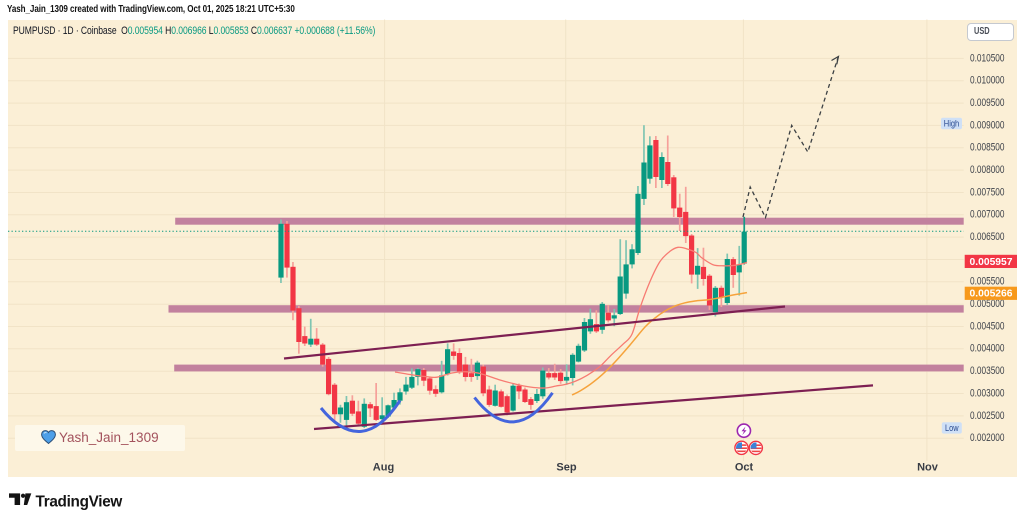 This screenshot has width=1024, height=521. Describe the element at coordinates (991, 294) in the screenshot. I see `svg-text: 0.005266` at that location.